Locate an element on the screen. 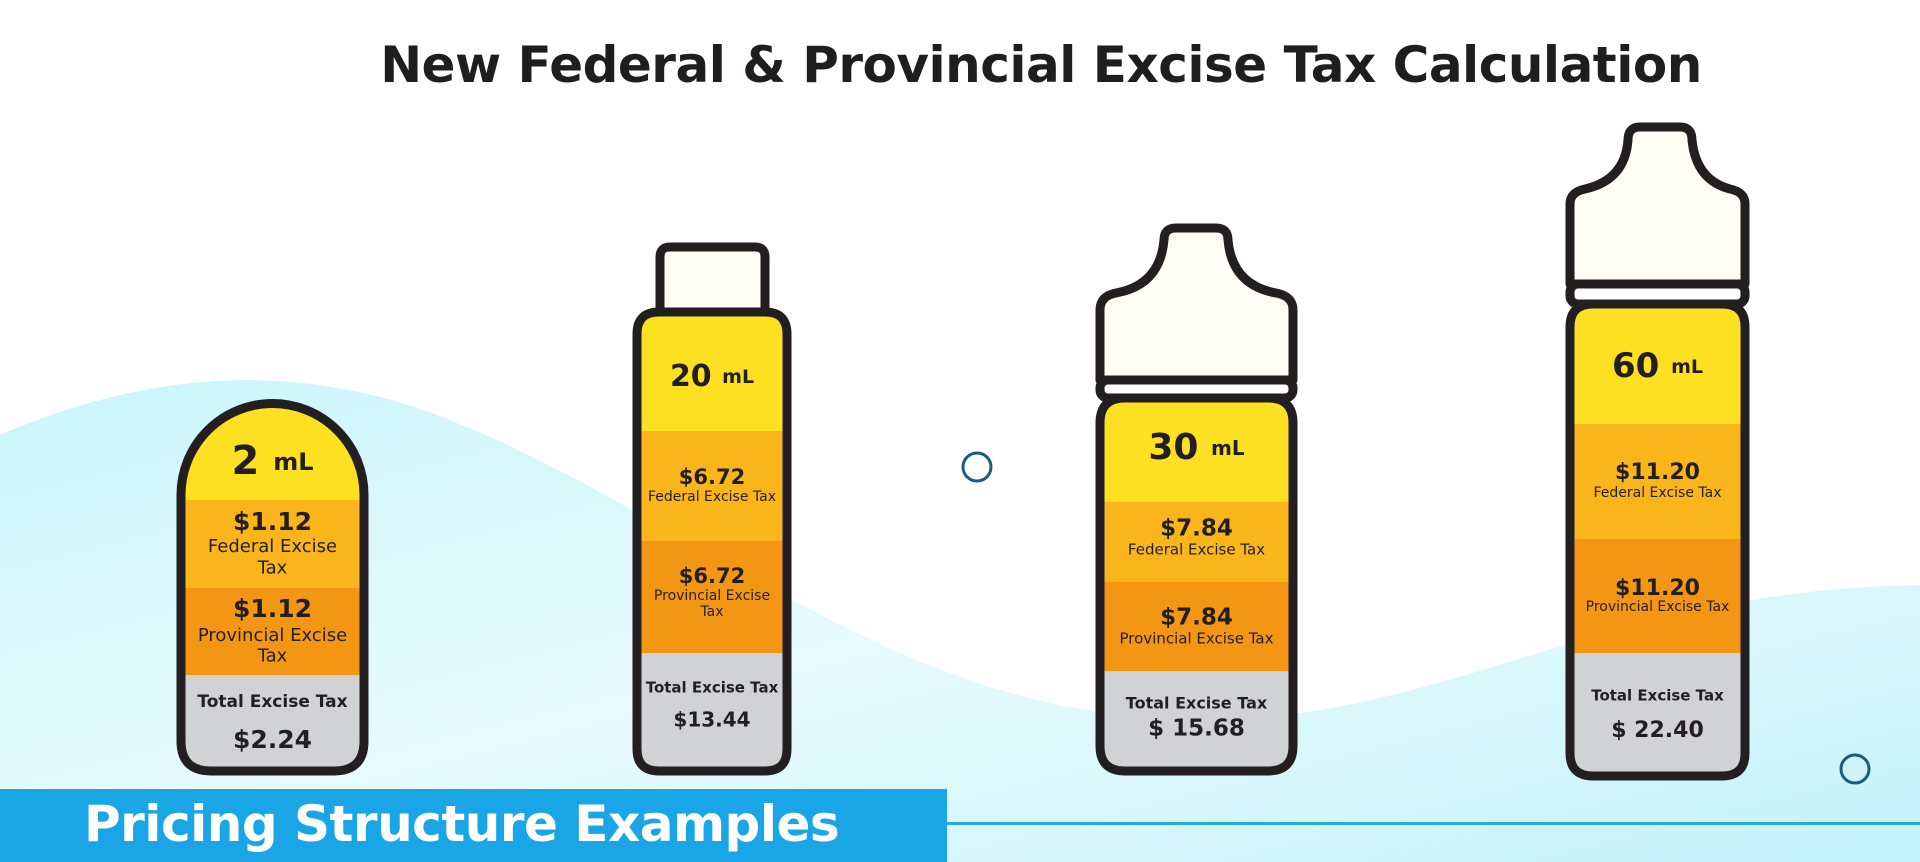  banner: Pricing Structure Examples is located at coordinates (473, 825).